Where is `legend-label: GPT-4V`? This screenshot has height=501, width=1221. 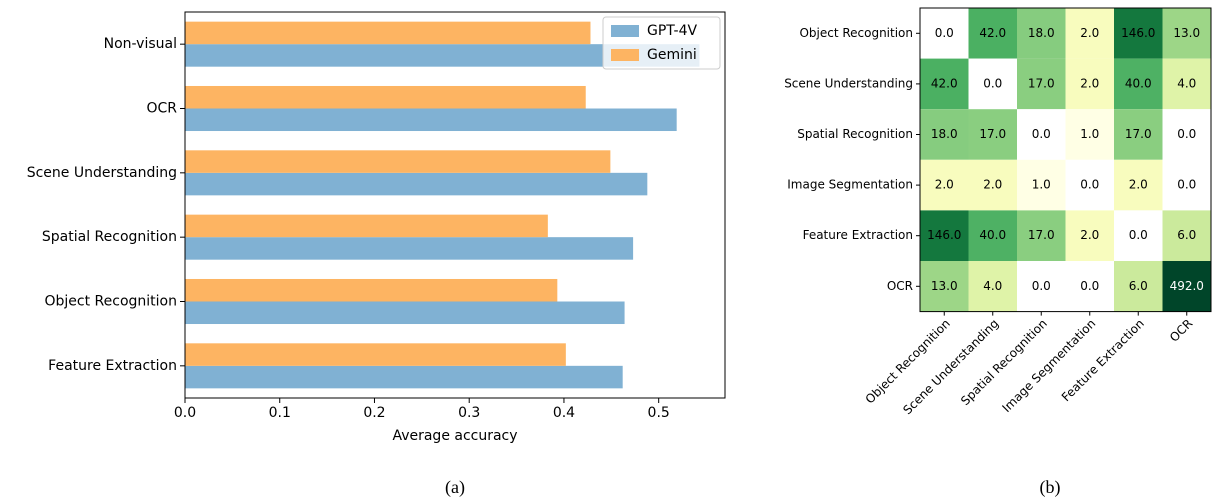
legend-label: GPT-4V is located at coordinates (672, 31).